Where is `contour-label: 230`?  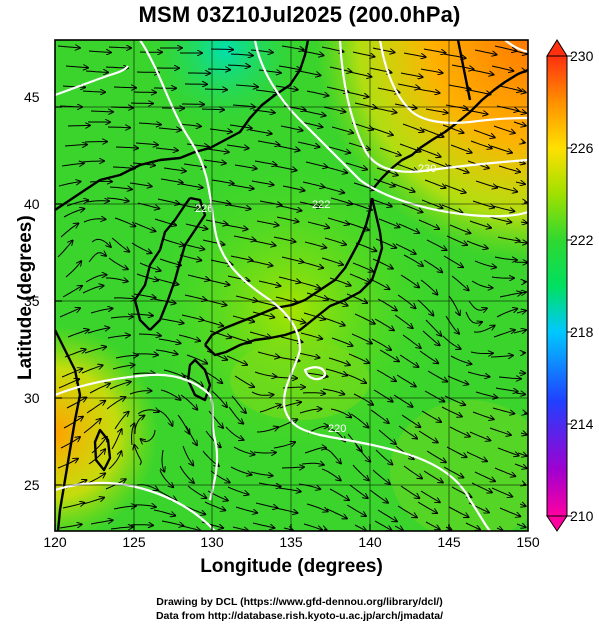 contour-label: 230 is located at coordinates (427, 169).